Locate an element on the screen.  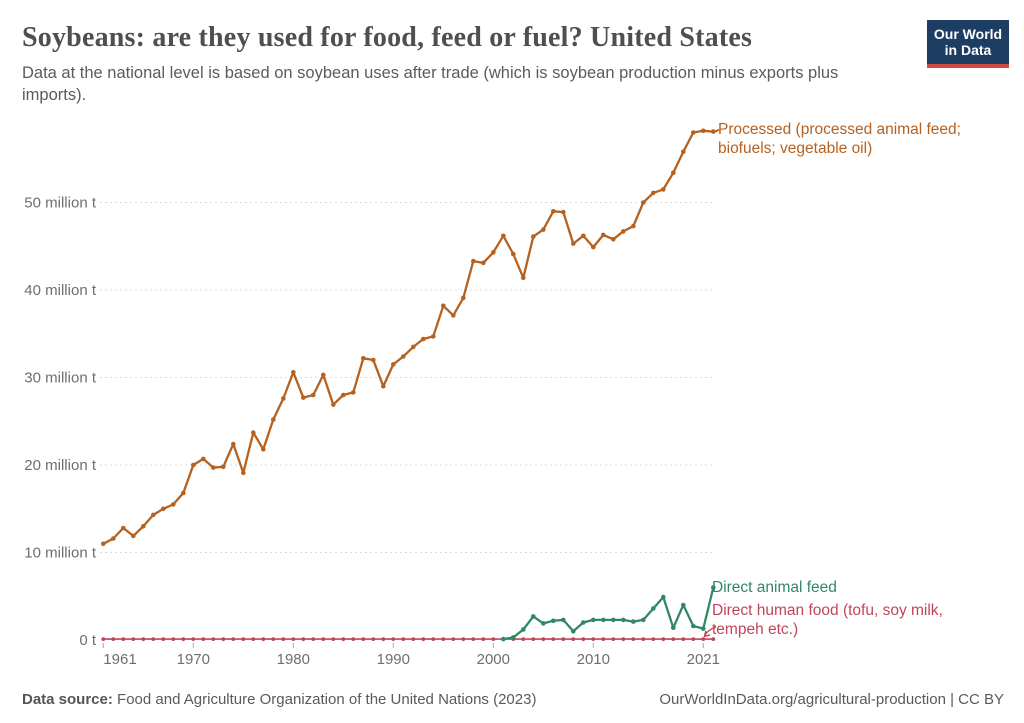
x-axis-tick-label: 2000 is located at coordinates (493, 659).